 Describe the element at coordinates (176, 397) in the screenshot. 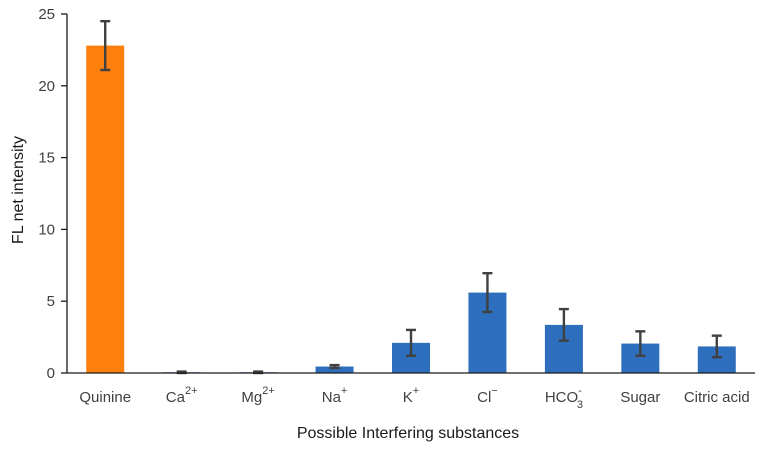

I see `x-tick-label-base: Ca` at that location.